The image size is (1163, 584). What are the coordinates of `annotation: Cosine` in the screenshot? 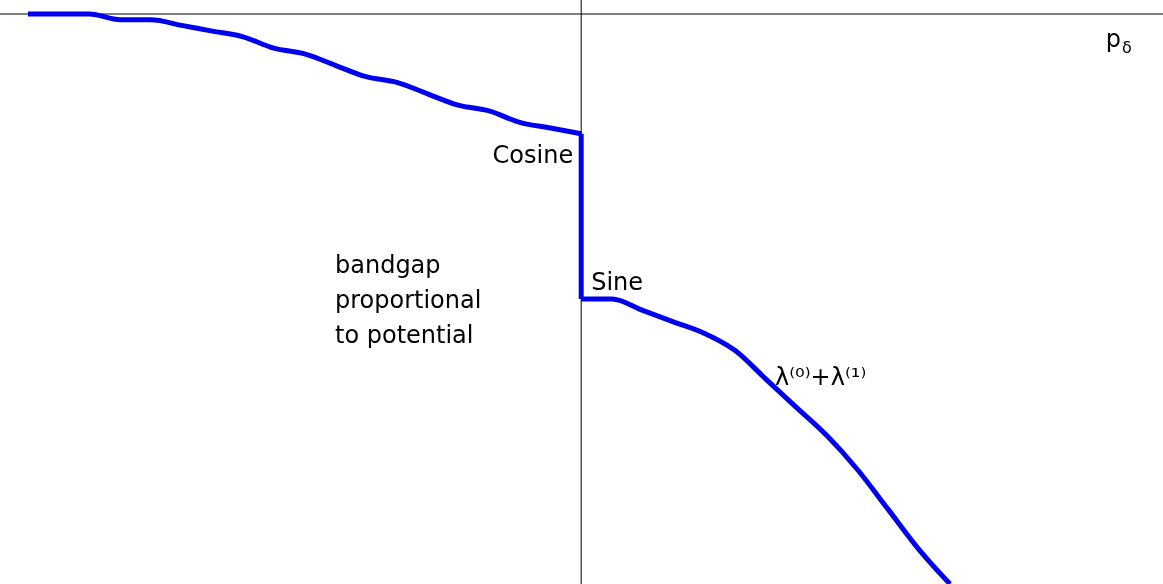 It's located at (533, 154).